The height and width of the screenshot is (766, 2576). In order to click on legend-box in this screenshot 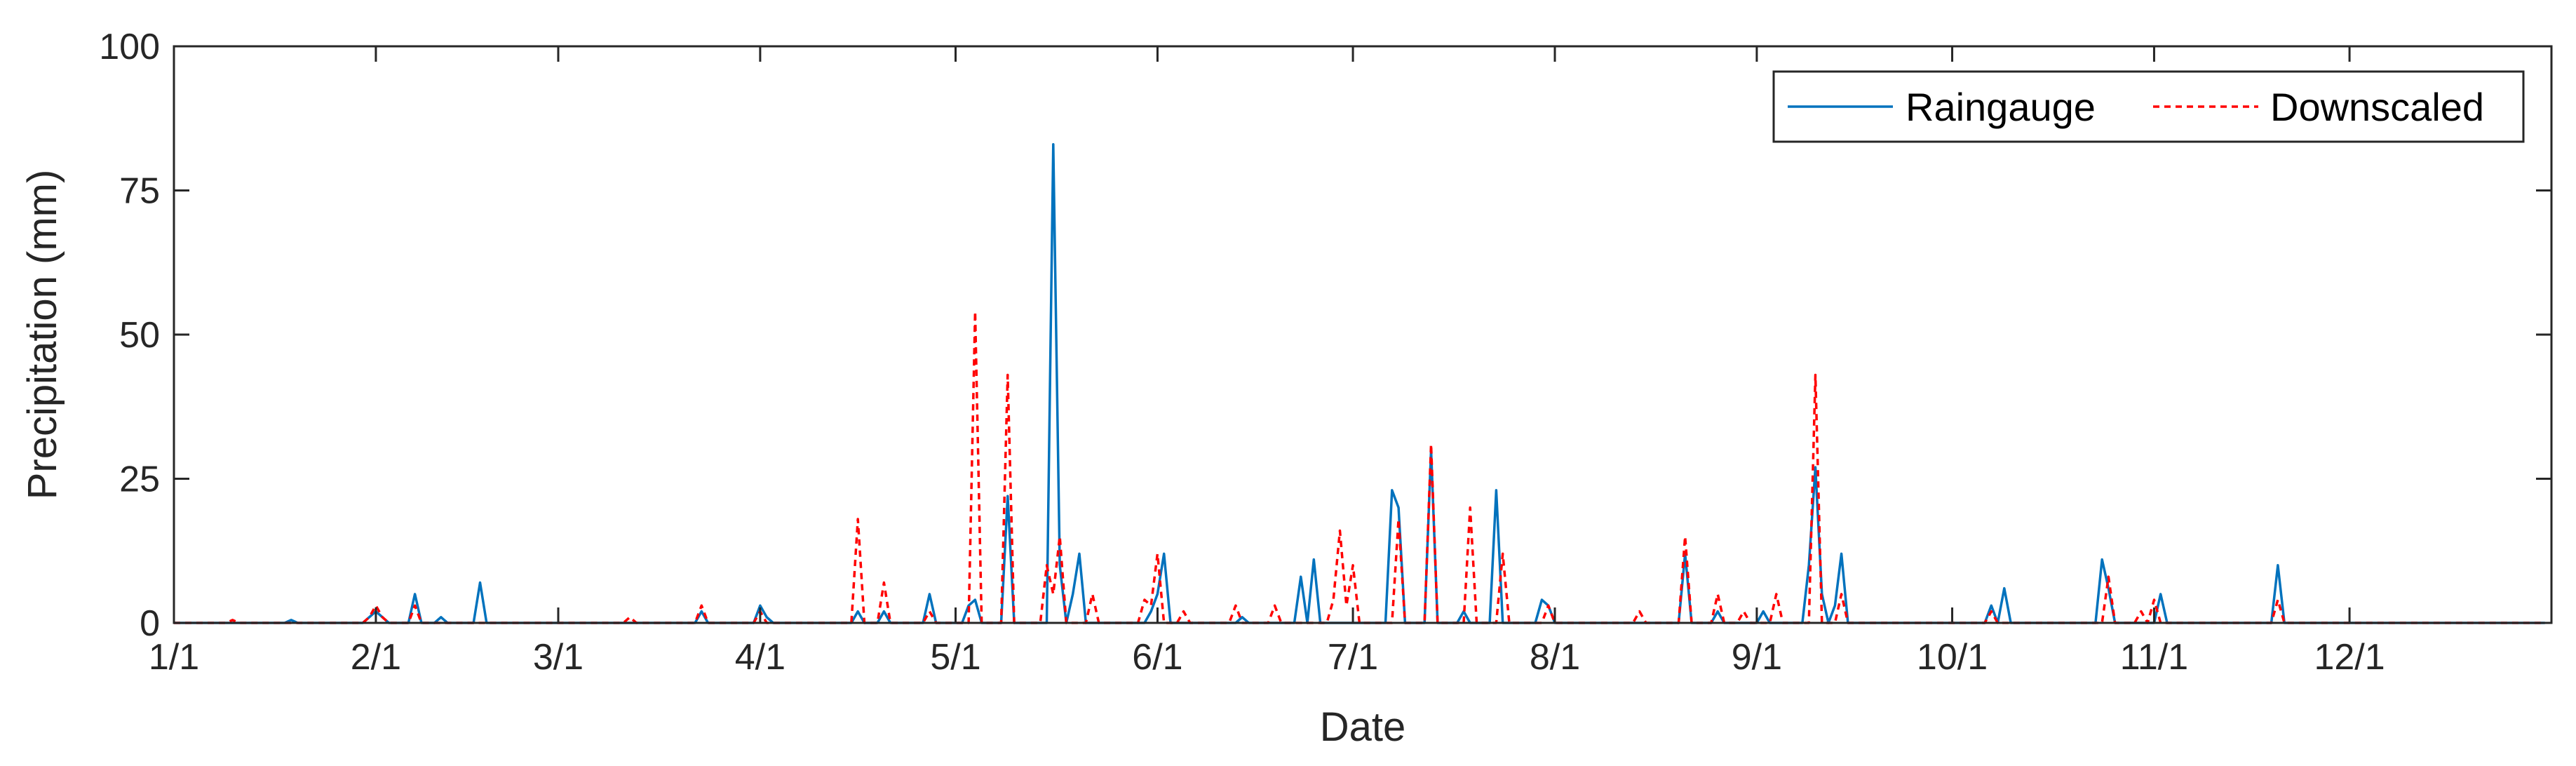, I will do `click(2148, 106)`.